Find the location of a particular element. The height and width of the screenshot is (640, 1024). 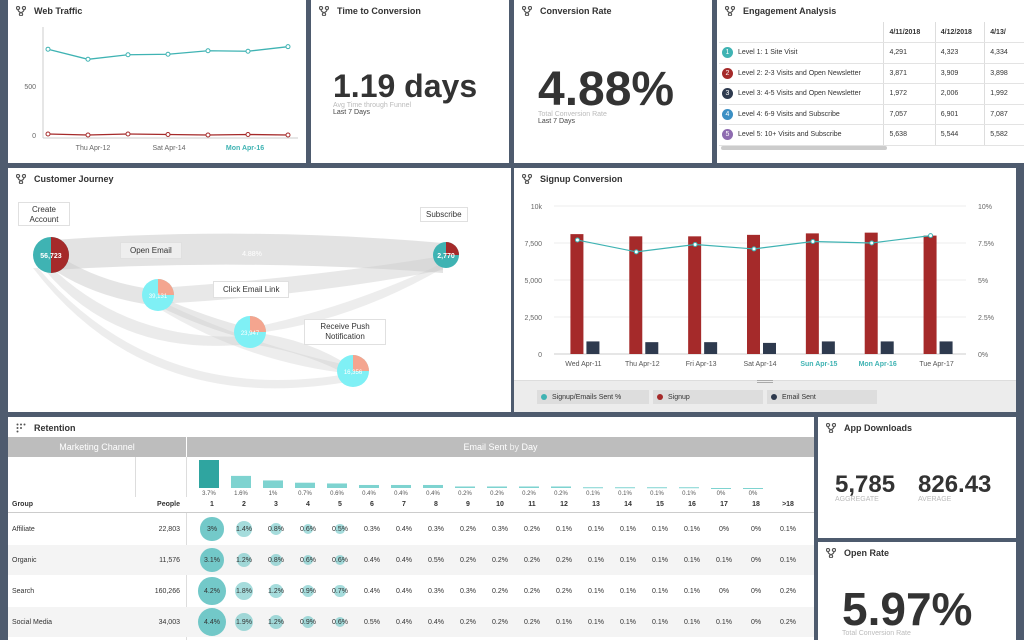

legend-swatch is located at coordinates (774, 397).